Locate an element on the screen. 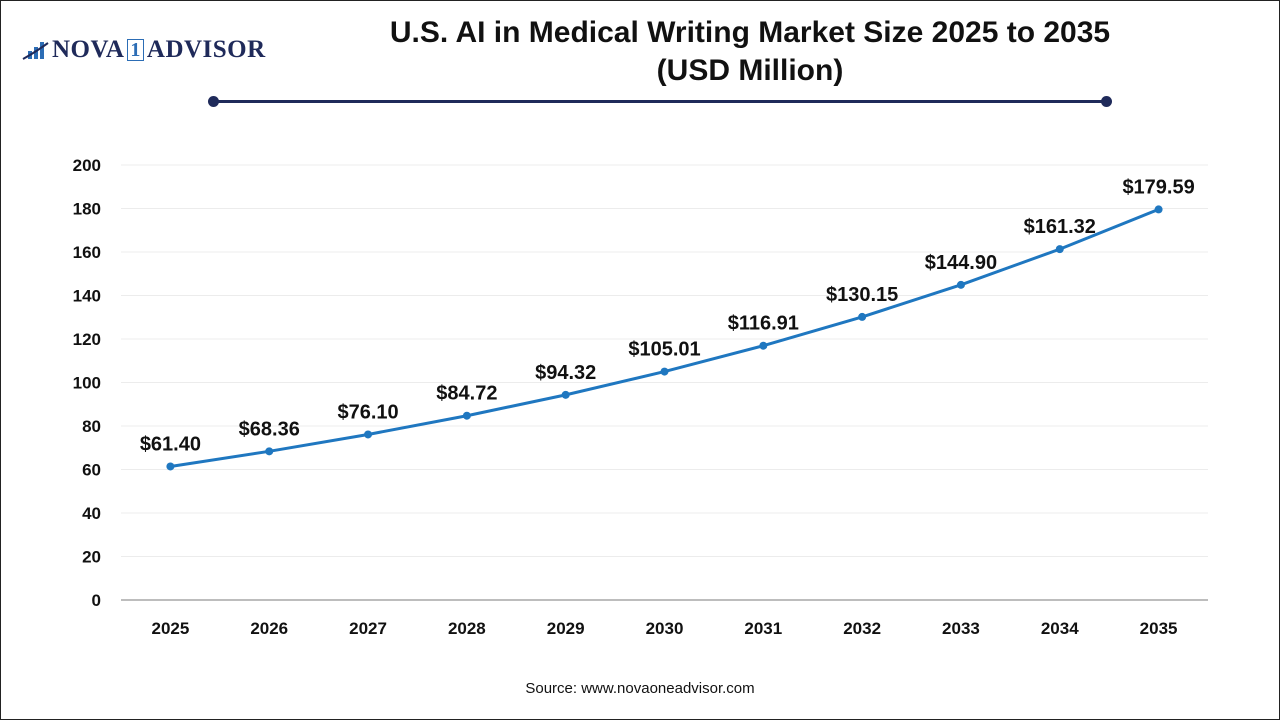  x-tick-label: 2026 is located at coordinates (269, 628).